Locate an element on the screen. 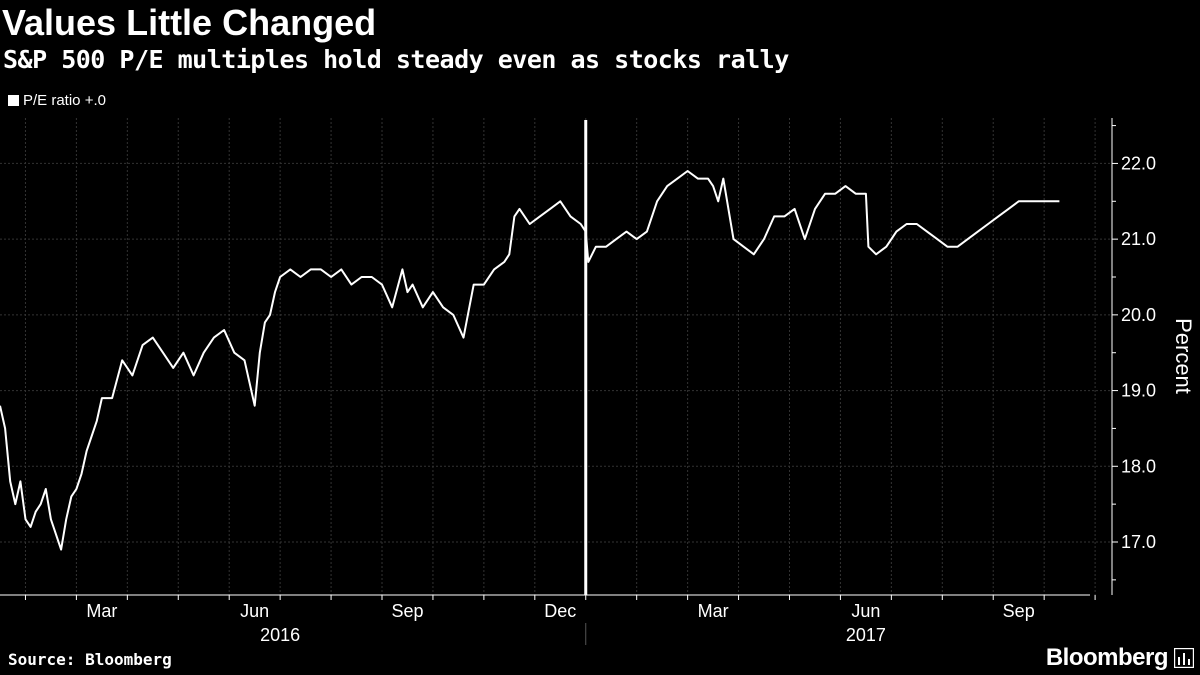  y-tick-label: 17.0 is located at coordinates (1138, 542).